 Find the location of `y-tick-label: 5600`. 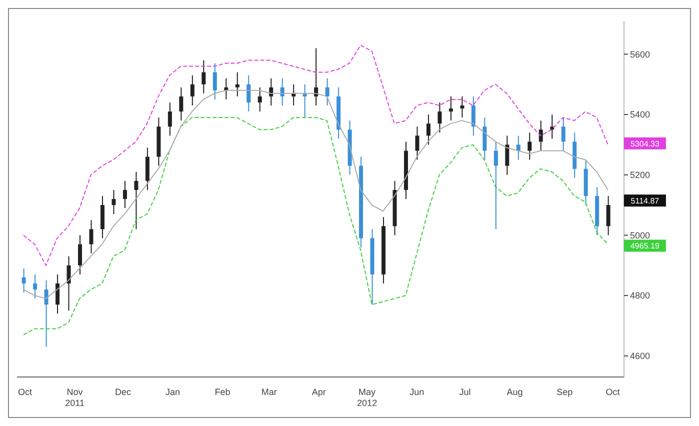

y-tick-label: 5600 is located at coordinates (640, 54).